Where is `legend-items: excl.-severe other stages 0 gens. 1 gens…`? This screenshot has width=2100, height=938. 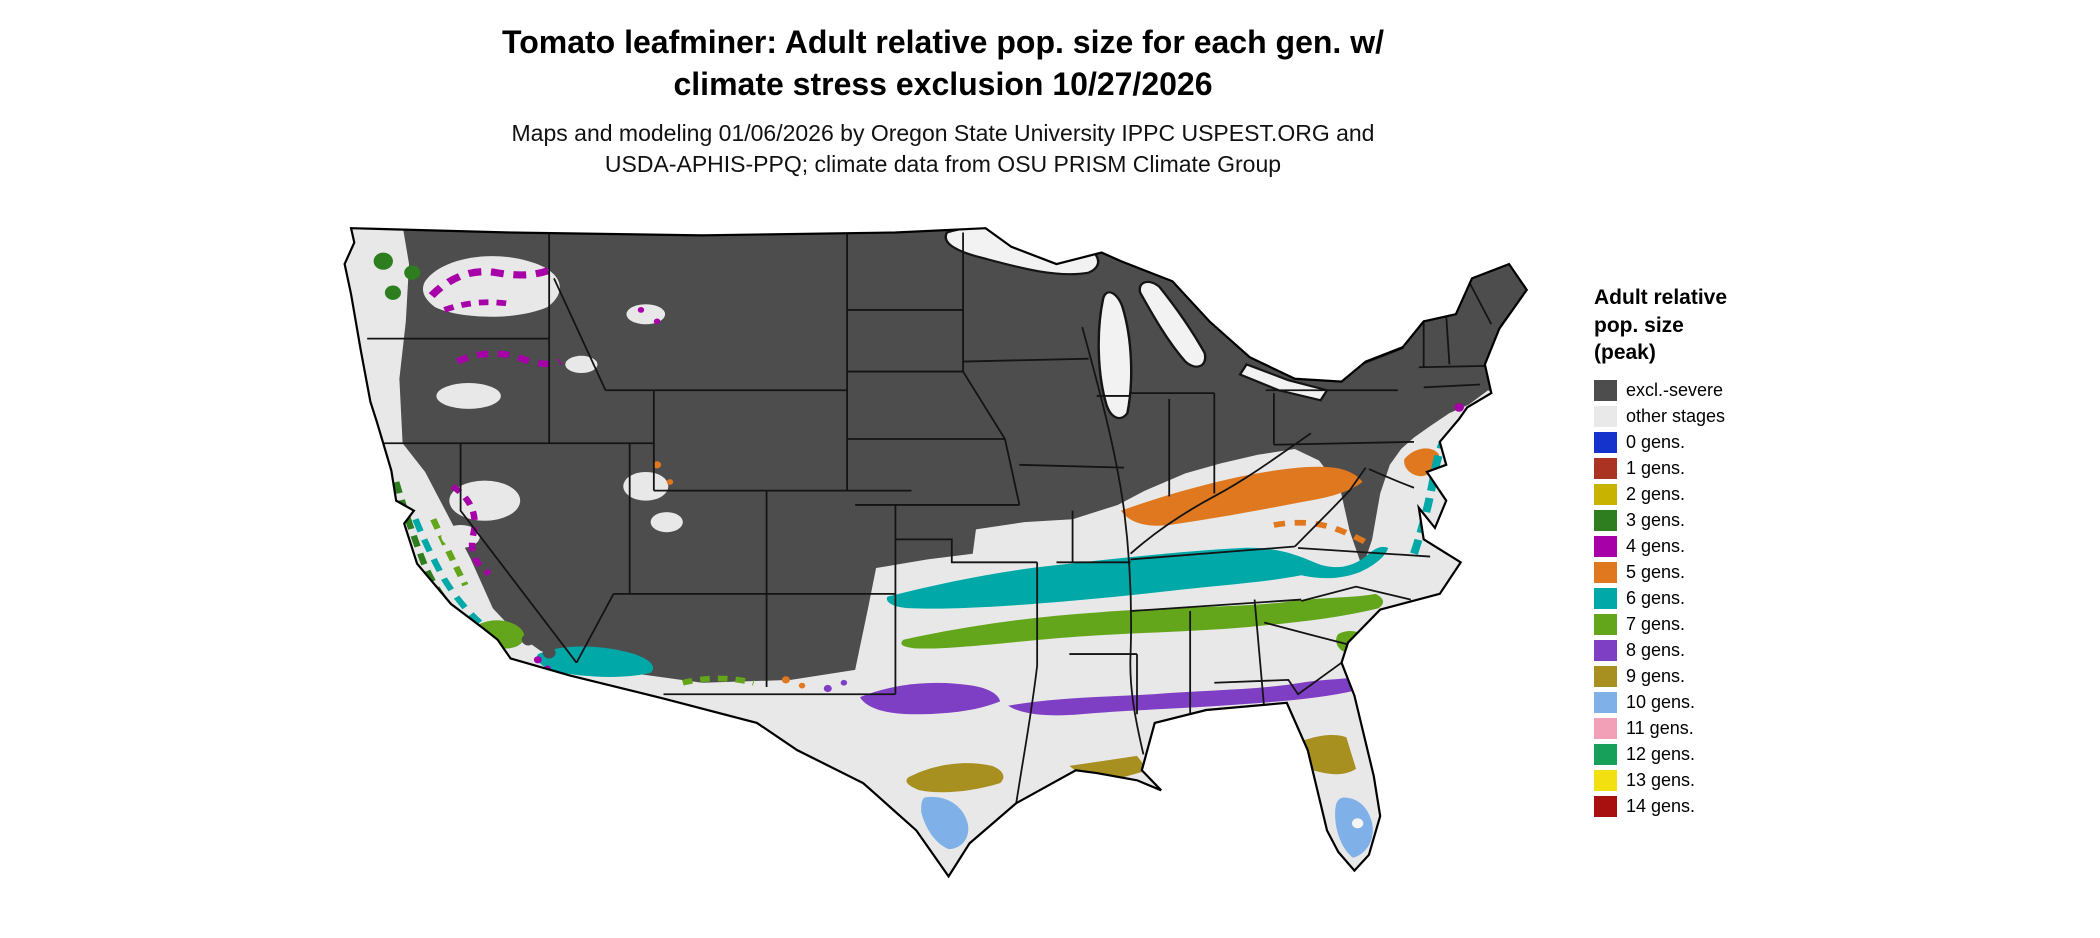 legend-items: excl.-severe other stages 0 gens. 1 gens… is located at coordinates (1709, 598).